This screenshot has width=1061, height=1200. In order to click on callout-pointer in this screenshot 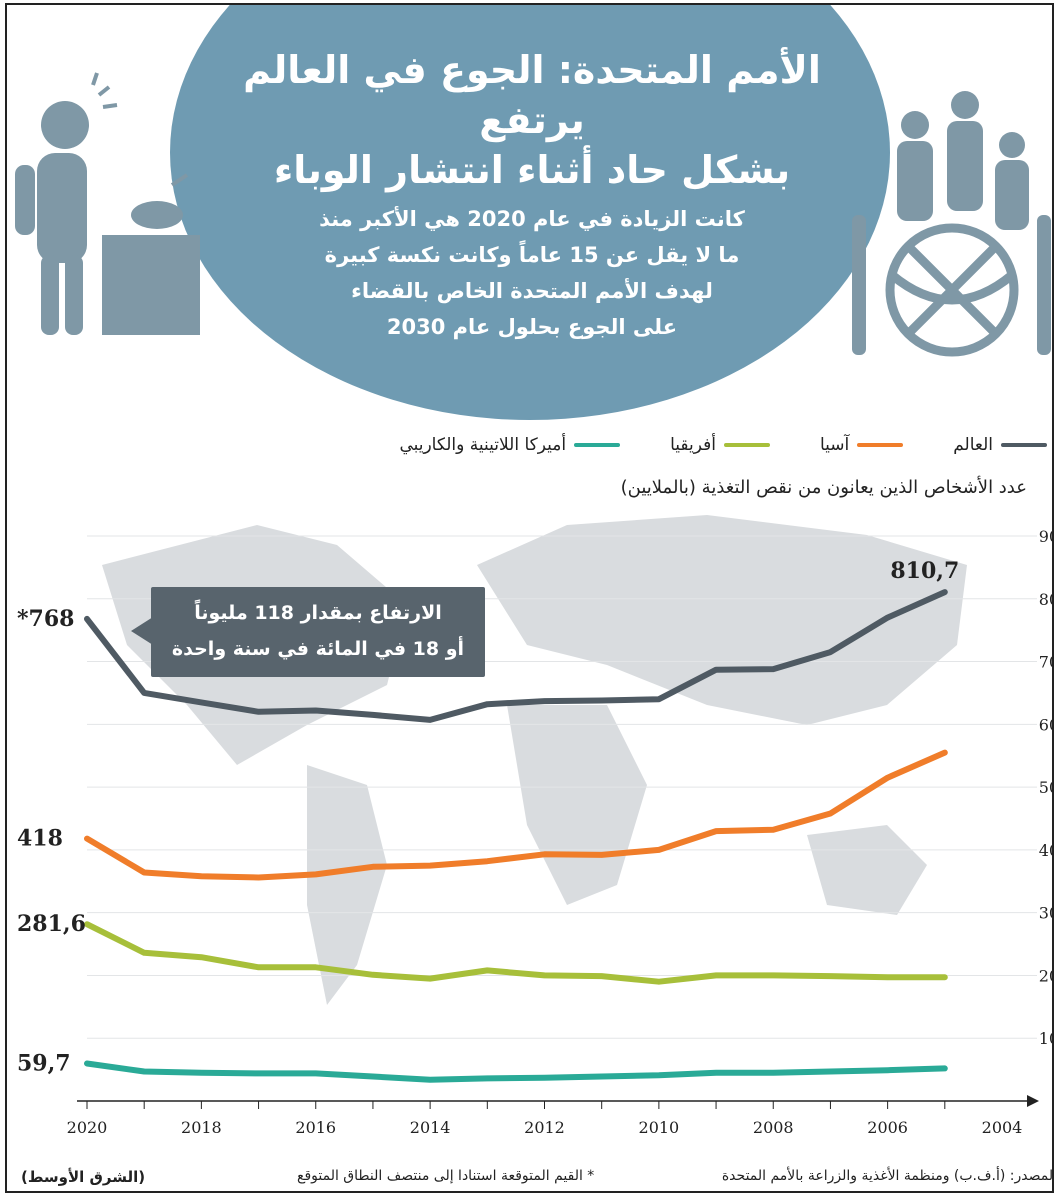, I will do `click(142, 631)`.